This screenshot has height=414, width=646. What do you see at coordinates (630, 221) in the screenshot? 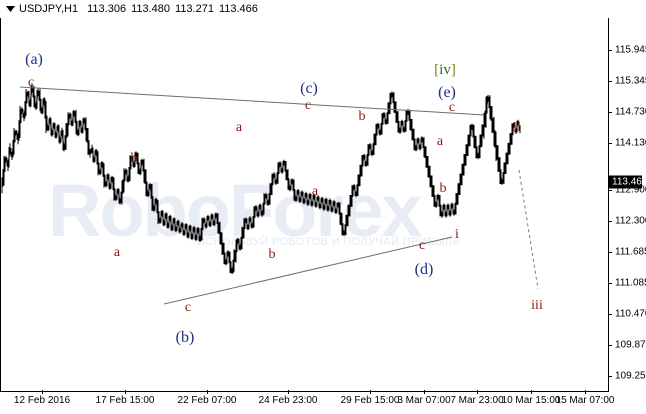
I see `price-axis-label: 112.300` at bounding box center [630, 221].